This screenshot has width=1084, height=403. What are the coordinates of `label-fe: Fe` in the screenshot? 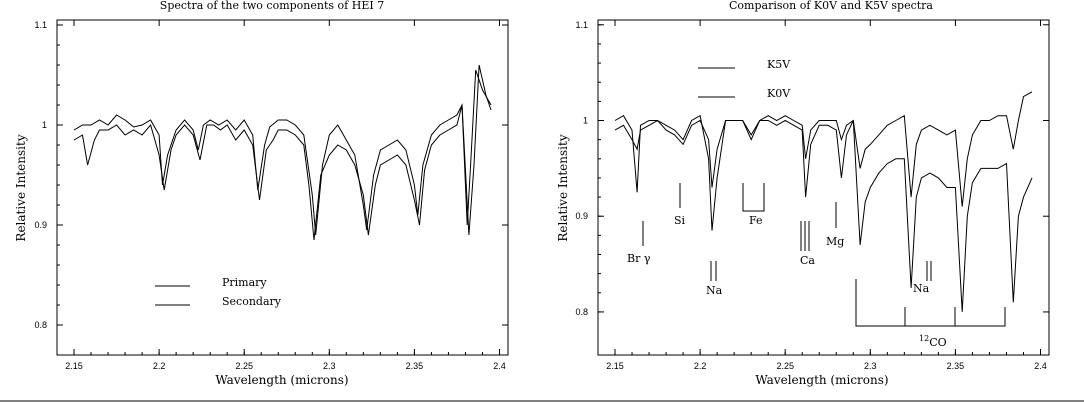 It's located at (756, 220).